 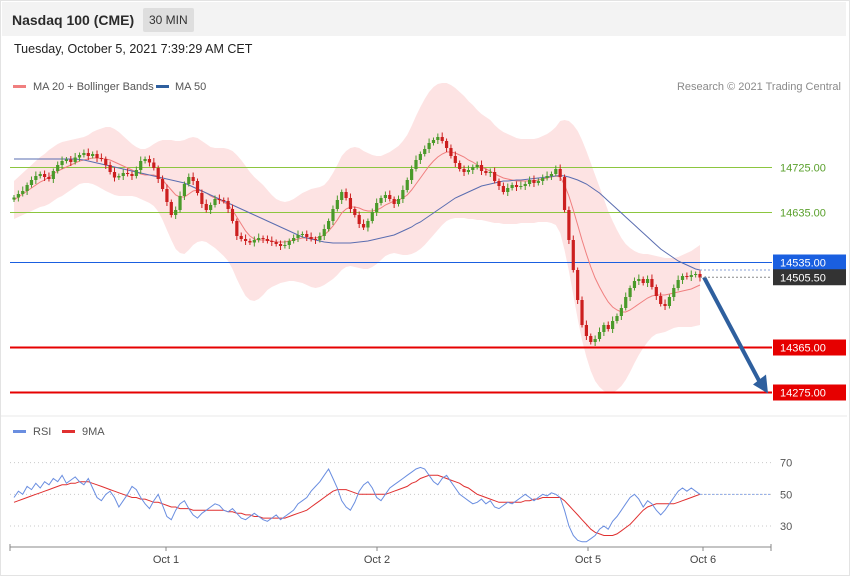 What do you see at coordinates (68, 431) in the screenshot?
I see `legend-9ma-swatch` at bounding box center [68, 431].